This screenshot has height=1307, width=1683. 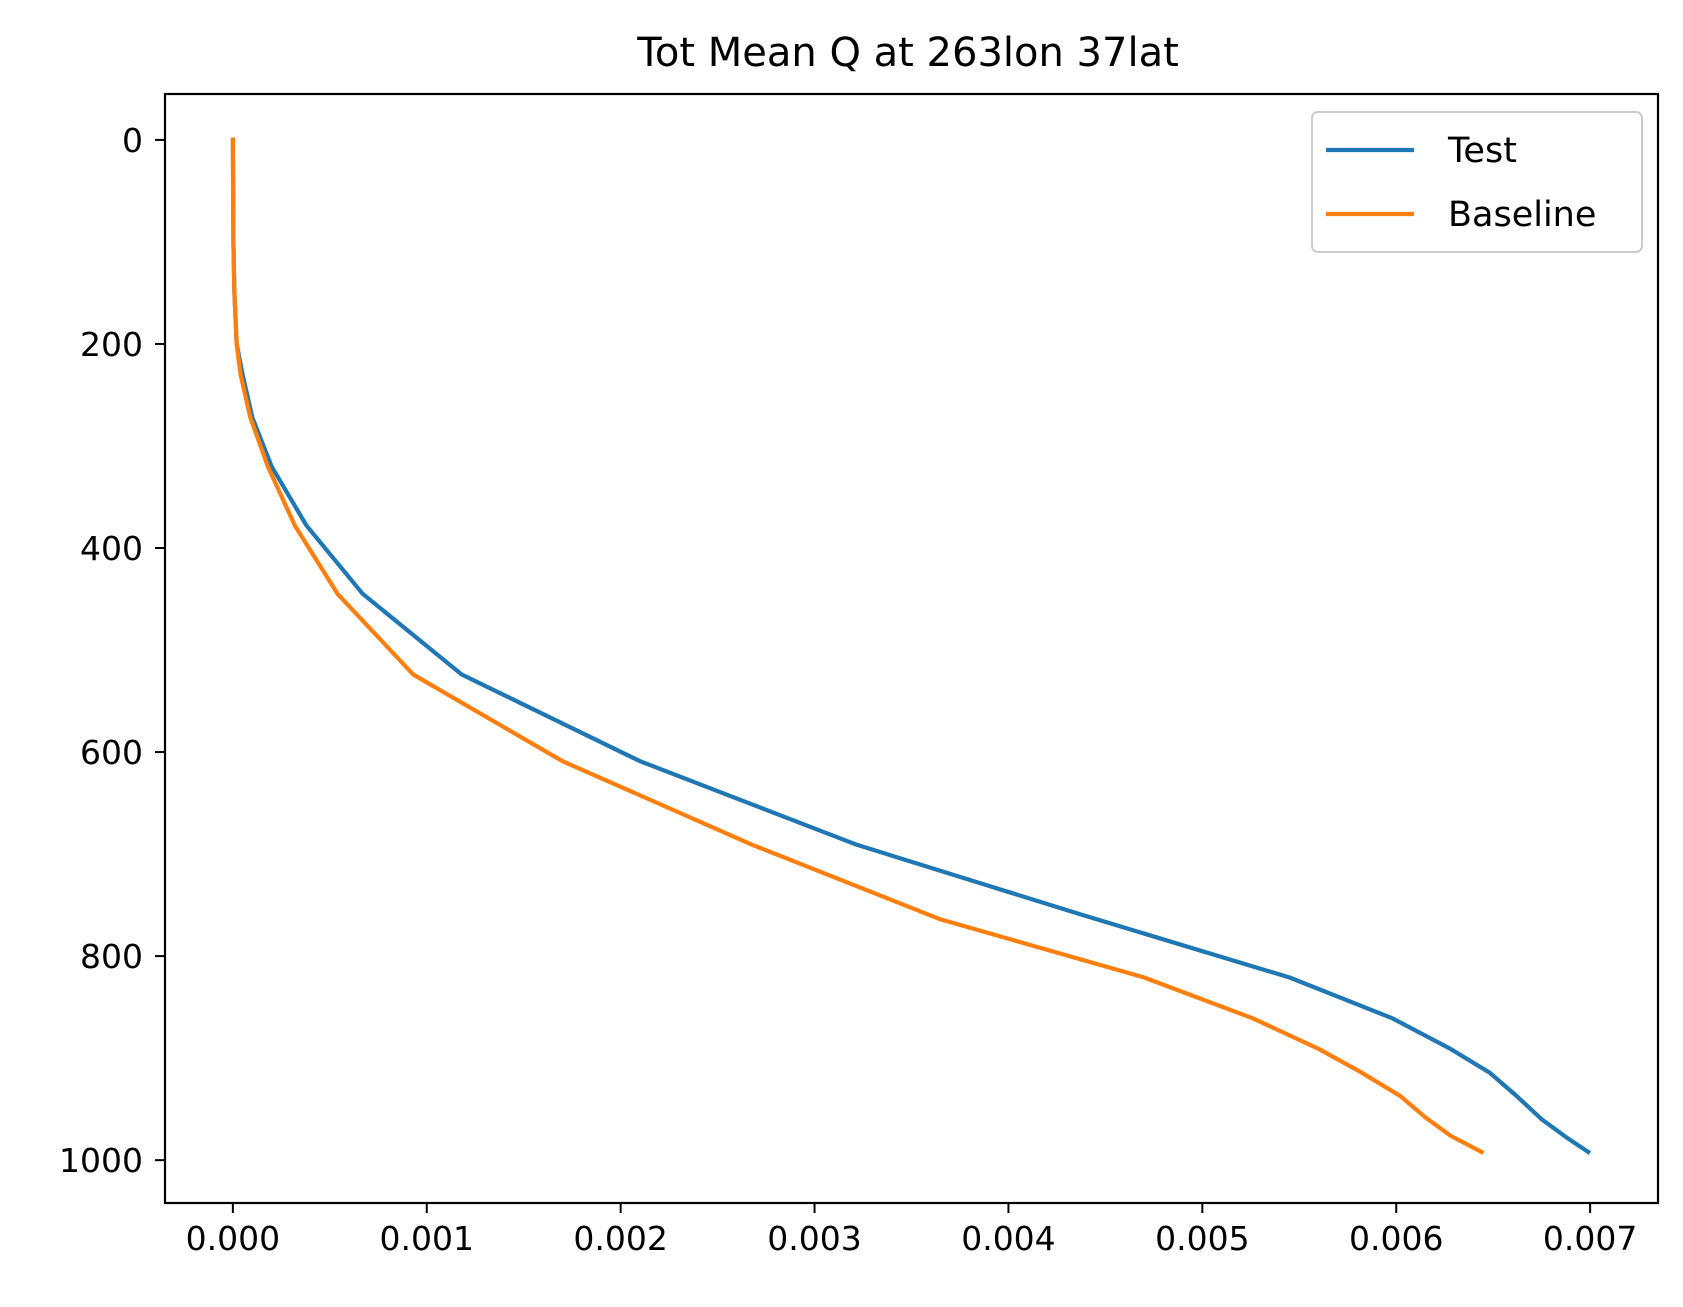 What do you see at coordinates (111, 548) in the screenshot?
I see `y-tick-label: 400` at bounding box center [111, 548].